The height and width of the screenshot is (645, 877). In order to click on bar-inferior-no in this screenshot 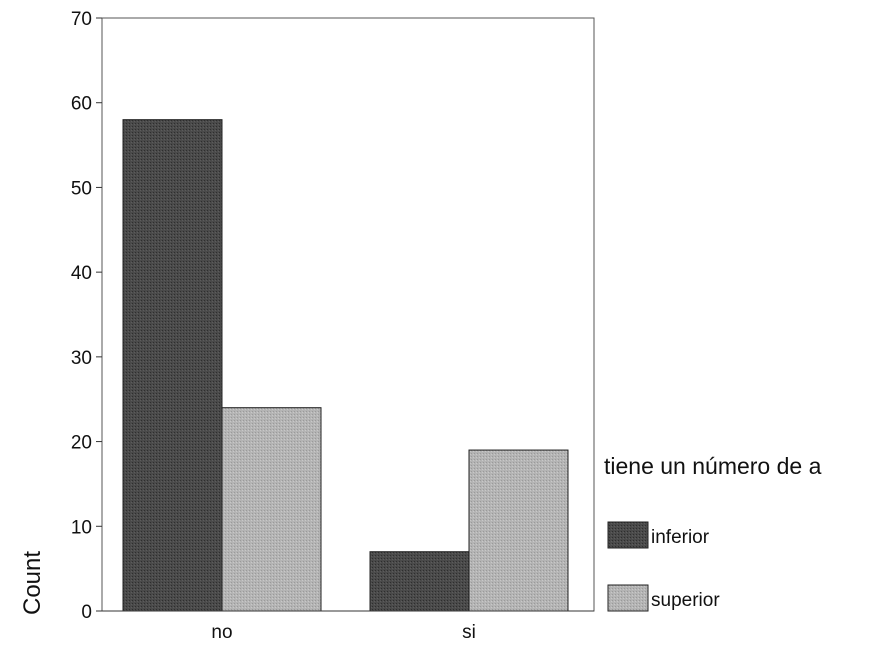, I will do `click(172, 365)`.